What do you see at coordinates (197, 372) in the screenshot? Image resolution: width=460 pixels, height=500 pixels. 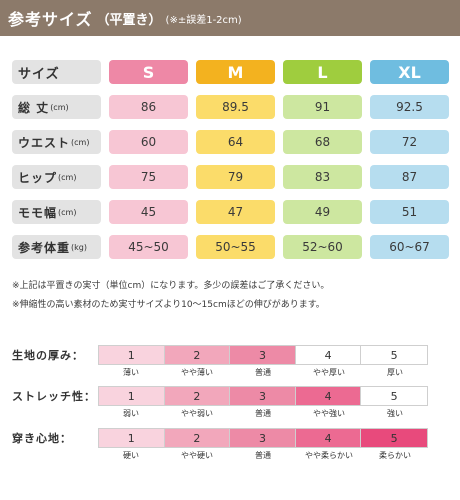 I see `scale-caption: やや薄い` at bounding box center [197, 372].